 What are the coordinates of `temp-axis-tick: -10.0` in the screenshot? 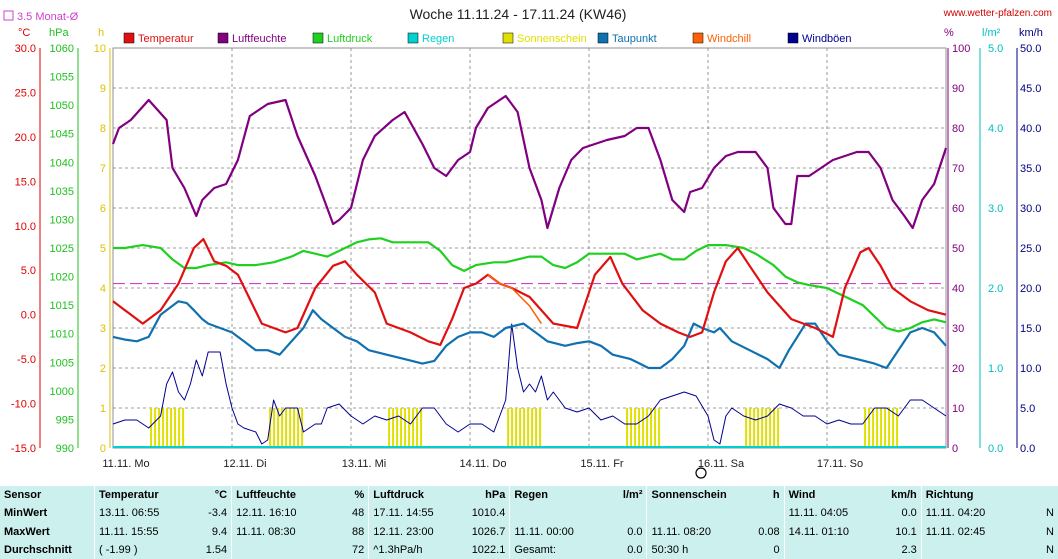 It's located at (23, 405).